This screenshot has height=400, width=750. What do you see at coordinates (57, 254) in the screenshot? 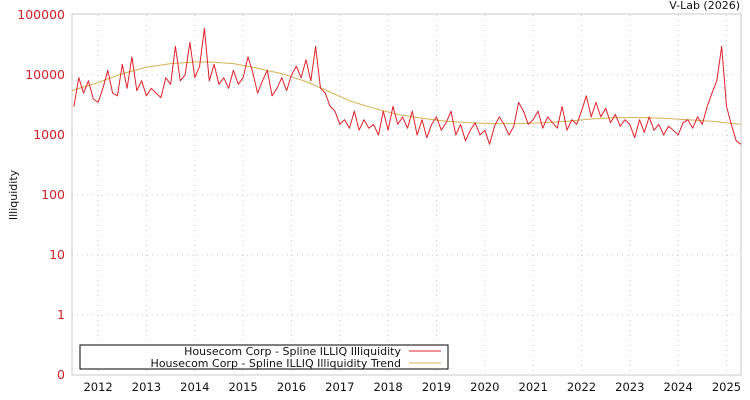
I see `y-tick-label: 10` at bounding box center [57, 254].